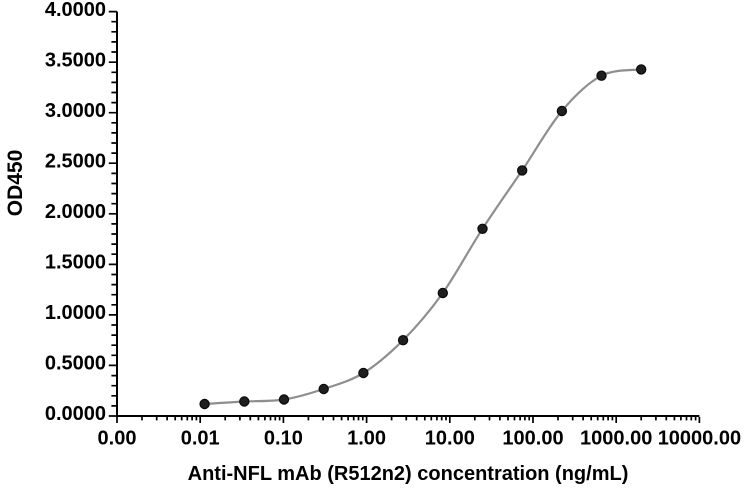 This screenshot has width=747, height=495. Describe the element at coordinates (366, 439) in the screenshot. I see `svg-text: 1.00` at that location.